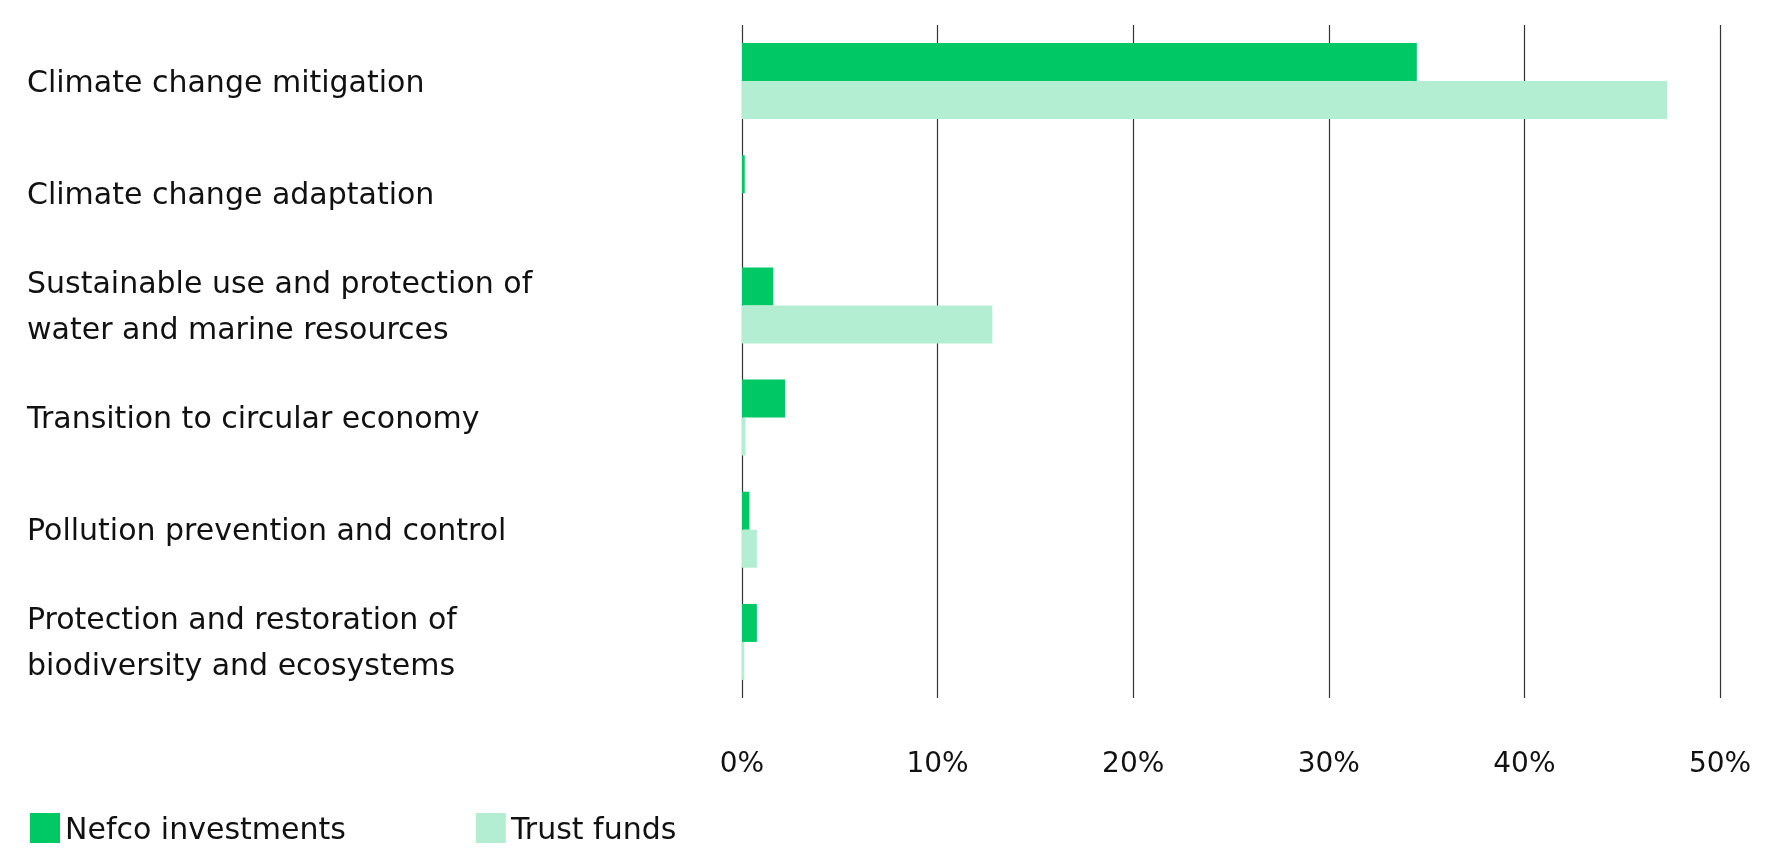  Describe the element at coordinates (226, 81) in the screenshot. I see `y-tick-label: Climate change mitigation` at that location.